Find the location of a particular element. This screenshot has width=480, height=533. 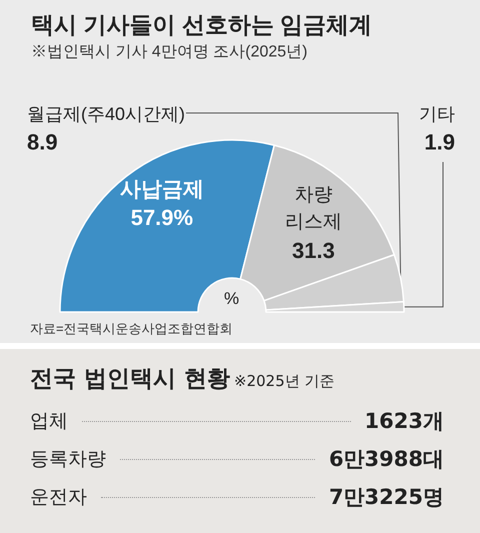

slice-label: 월급제(주40시간제) is located at coordinates (106, 114).